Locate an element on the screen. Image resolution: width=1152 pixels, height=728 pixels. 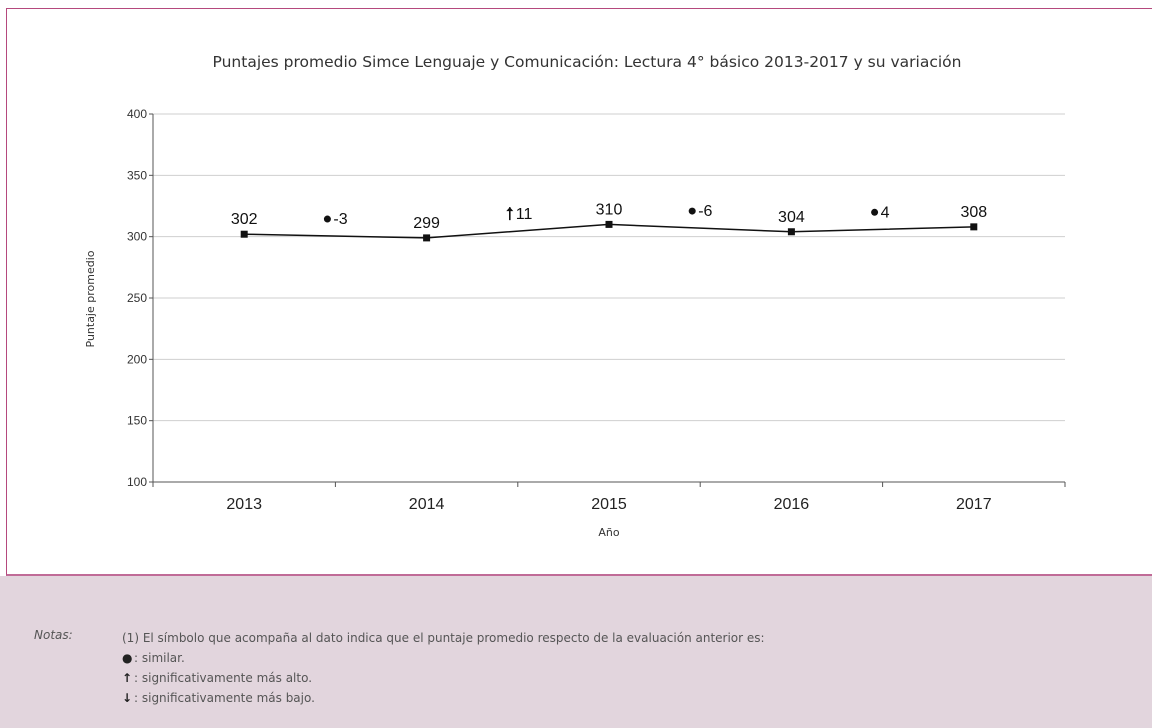
x-tick-label: 2015 is located at coordinates (609, 504).